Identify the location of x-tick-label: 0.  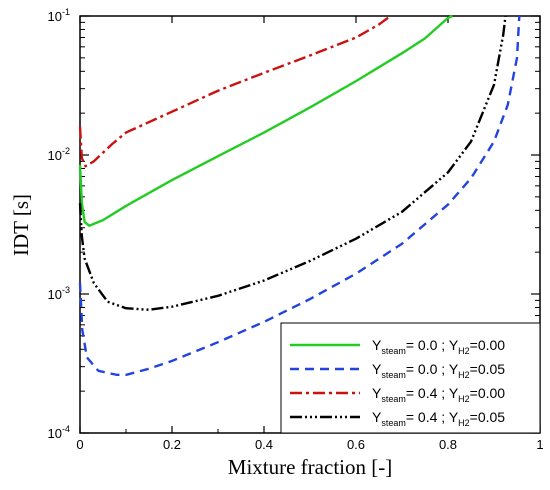
(79, 444).